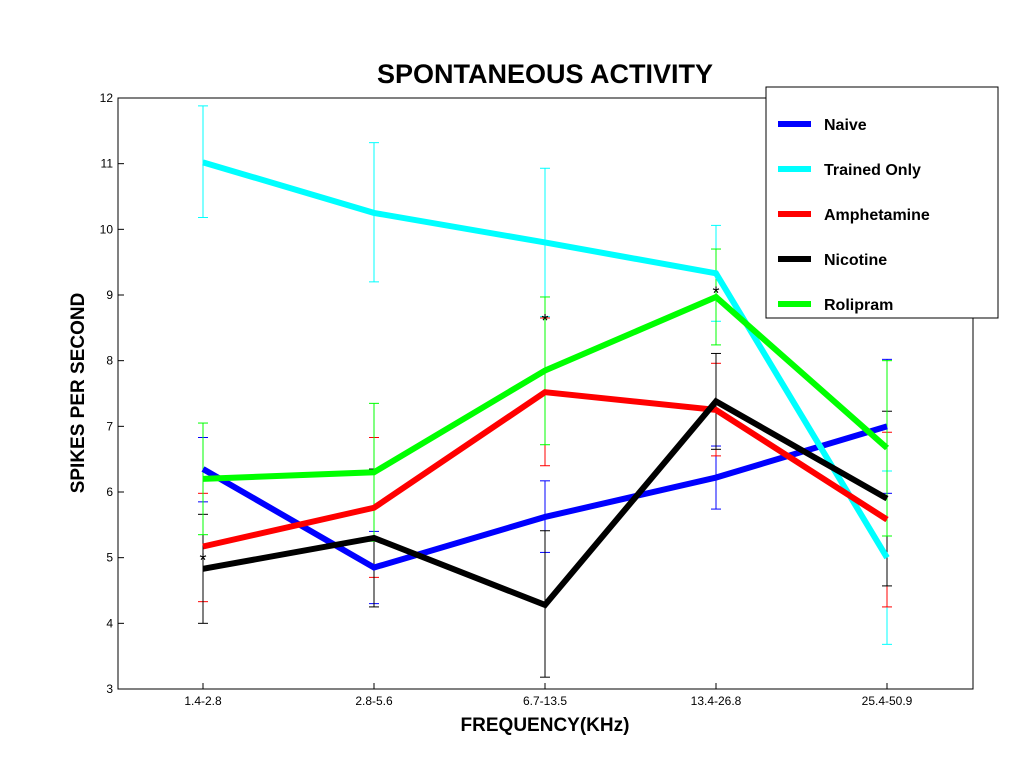 Image resolution: width=1024 pixels, height=768 pixels. I want to click on y-axis-label: SPIKES PER SECOND, so click(78, 393).